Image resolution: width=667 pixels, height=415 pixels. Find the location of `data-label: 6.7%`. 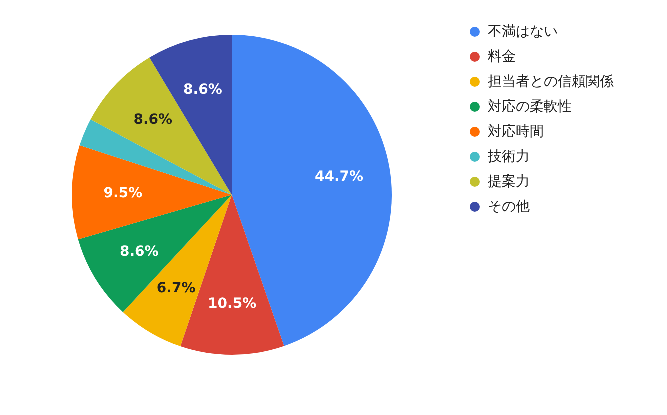

data-label: 6.7% is located at coordinates (176, 288).